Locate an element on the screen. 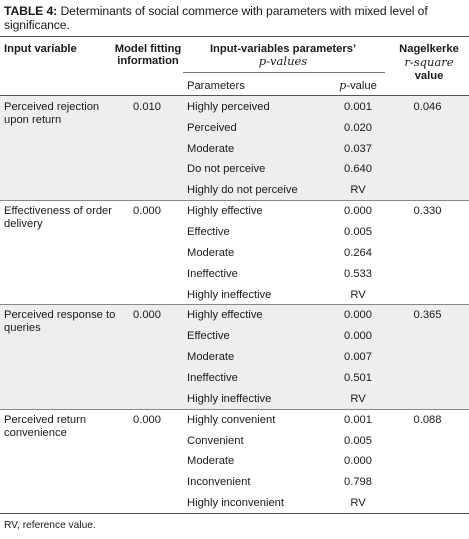  header-bottom-rule is located at coordinates (234, 95).